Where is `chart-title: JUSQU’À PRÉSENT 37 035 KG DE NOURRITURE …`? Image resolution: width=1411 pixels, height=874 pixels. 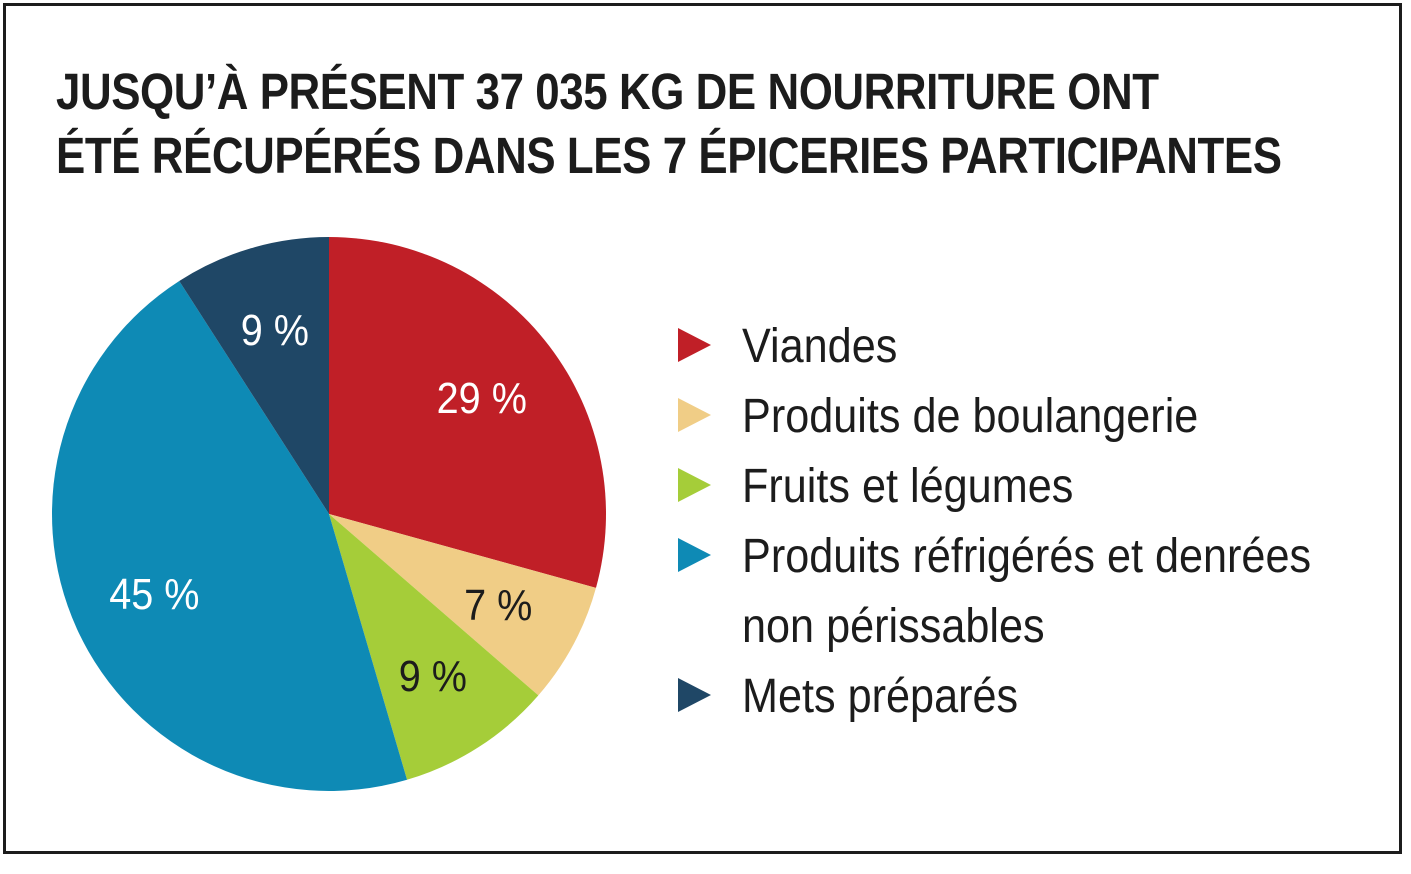
chart-title: JUSQU’À PRÉSENT 37 035 KG DE NOURRITURE … is located at coordinates (669, 124).